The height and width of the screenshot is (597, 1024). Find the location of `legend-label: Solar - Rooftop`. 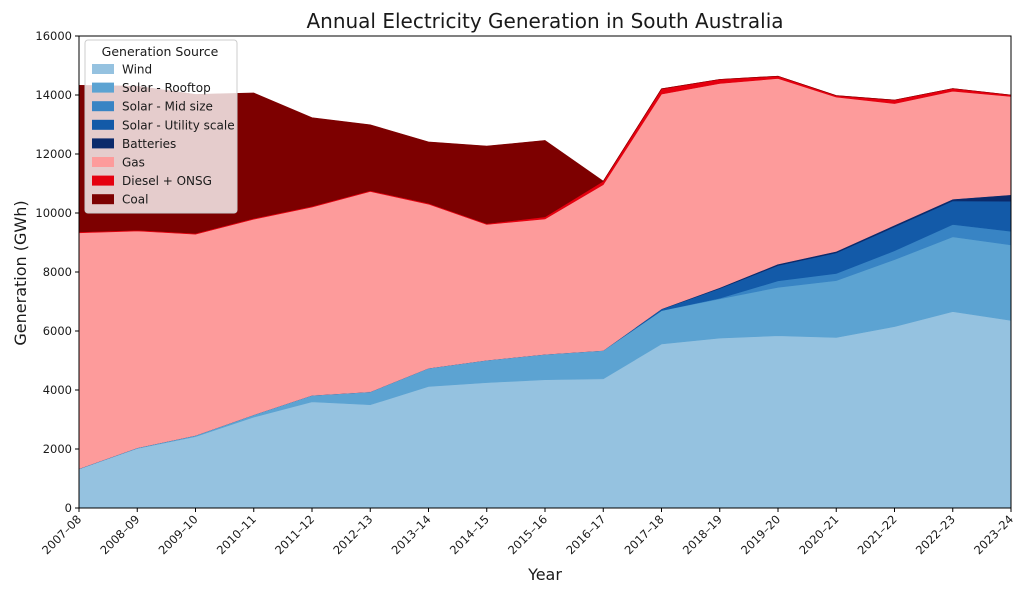

legend-label: Solar - Rooftop is located at coordinates (166, 88).